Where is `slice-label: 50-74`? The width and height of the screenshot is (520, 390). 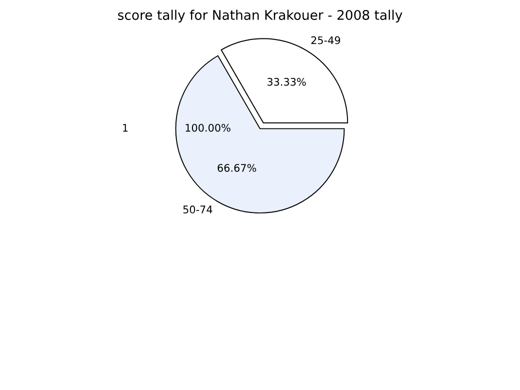
slice-label: 50-74 is located at coordinates (197, 210).